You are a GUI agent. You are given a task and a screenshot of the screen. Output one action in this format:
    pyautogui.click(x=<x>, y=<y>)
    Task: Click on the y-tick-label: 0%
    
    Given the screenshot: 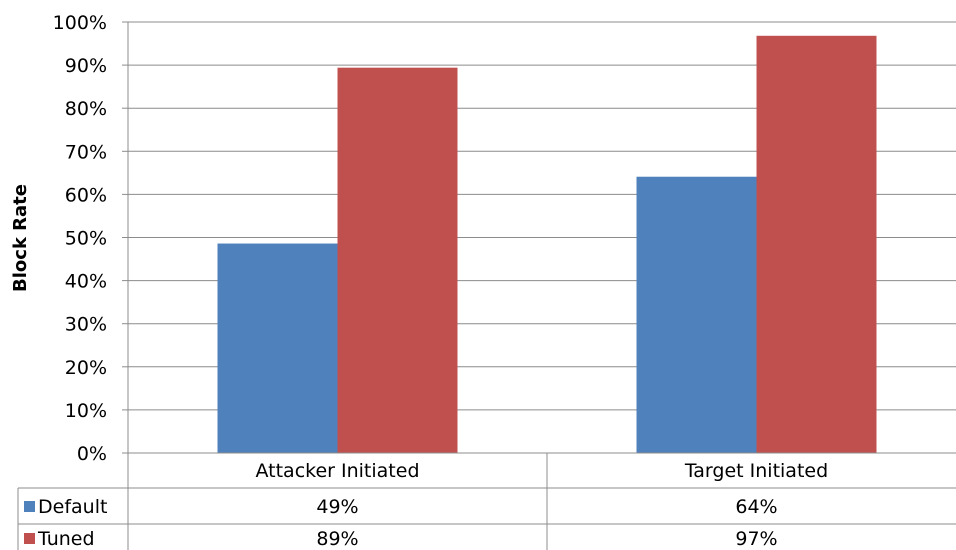 What is the action you would take?
    pyautogui.click(x=92, y=454)
    